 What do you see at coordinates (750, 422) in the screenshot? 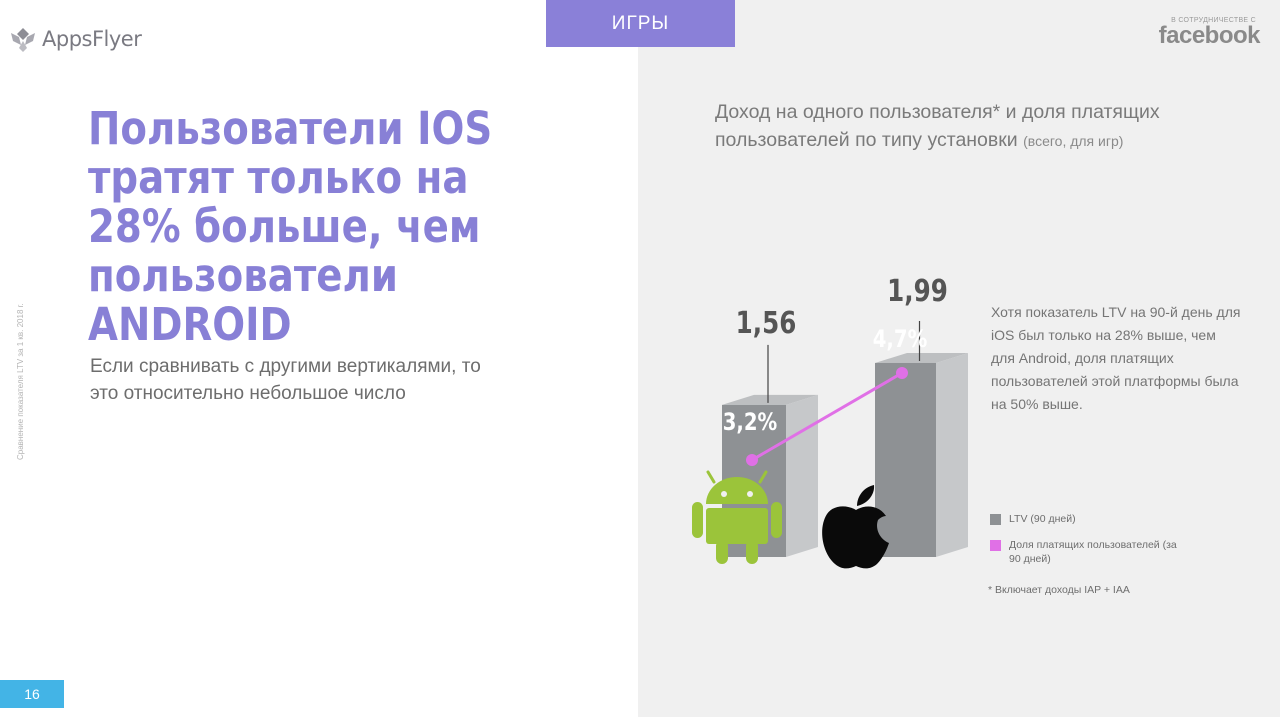
I see `paying-share-label-android: 3,2%` at bounding box center [750, 422].